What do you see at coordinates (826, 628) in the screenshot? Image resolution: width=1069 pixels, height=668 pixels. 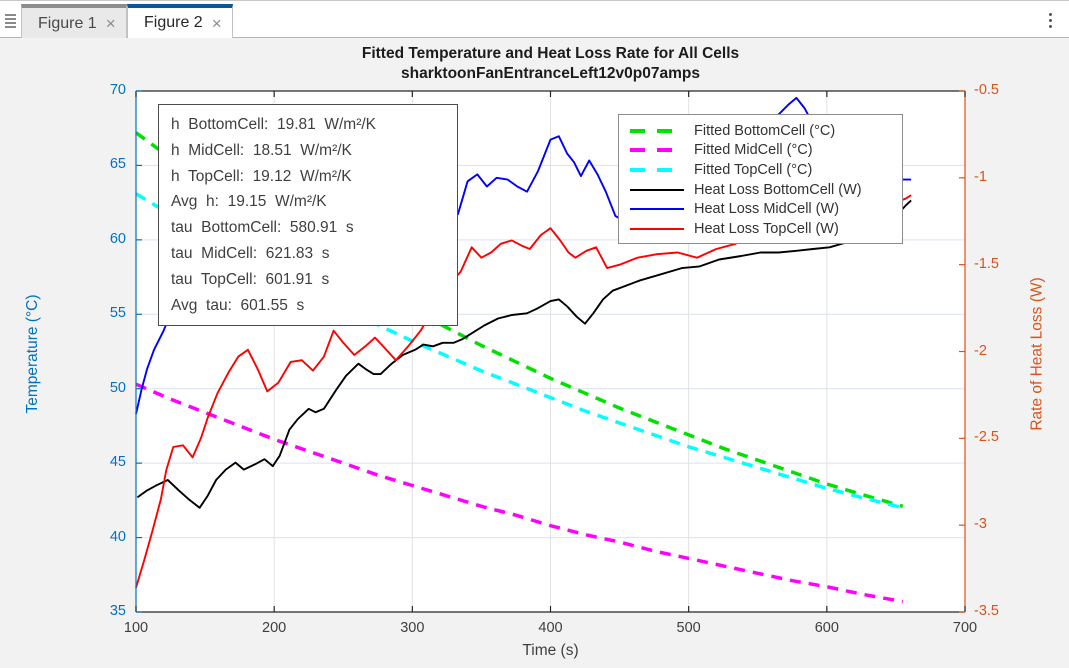 I see `x-tick-label: 600` at bounding box center [826, 628].